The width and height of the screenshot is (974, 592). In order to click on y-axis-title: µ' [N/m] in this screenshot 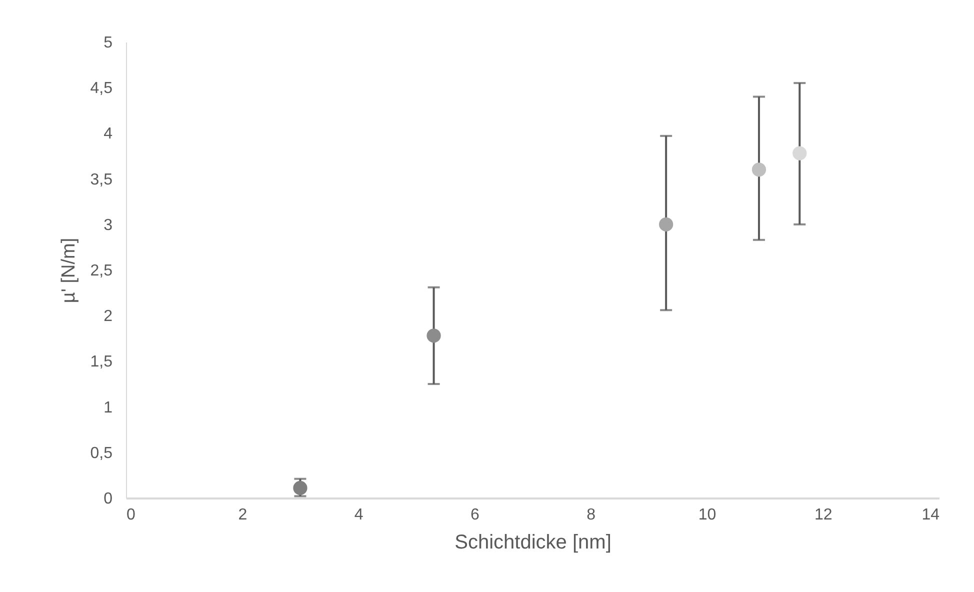, I will do `click(69, 271)`.